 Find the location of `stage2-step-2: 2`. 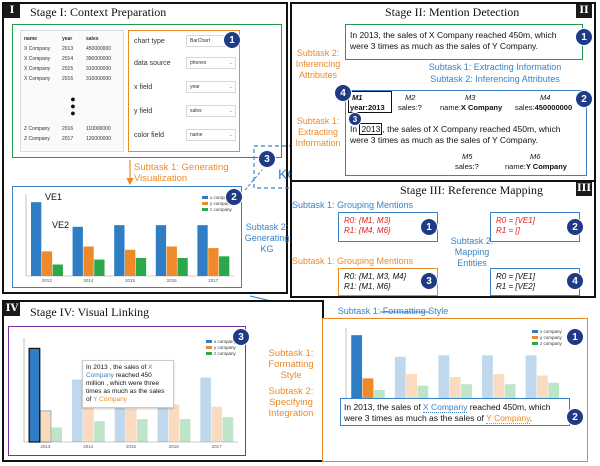

stage2-step-2: 2 is located at coordinates (584, 99).